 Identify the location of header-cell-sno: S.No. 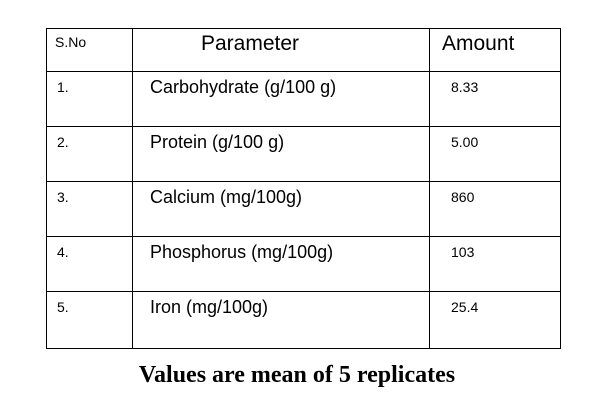
(89, 50).